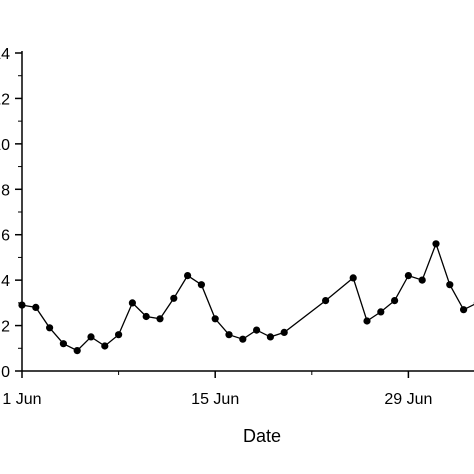 The height and width of the screenshot is (474, 474). I want to click on x-tick-label: 1 Jun, so click(21, 399).